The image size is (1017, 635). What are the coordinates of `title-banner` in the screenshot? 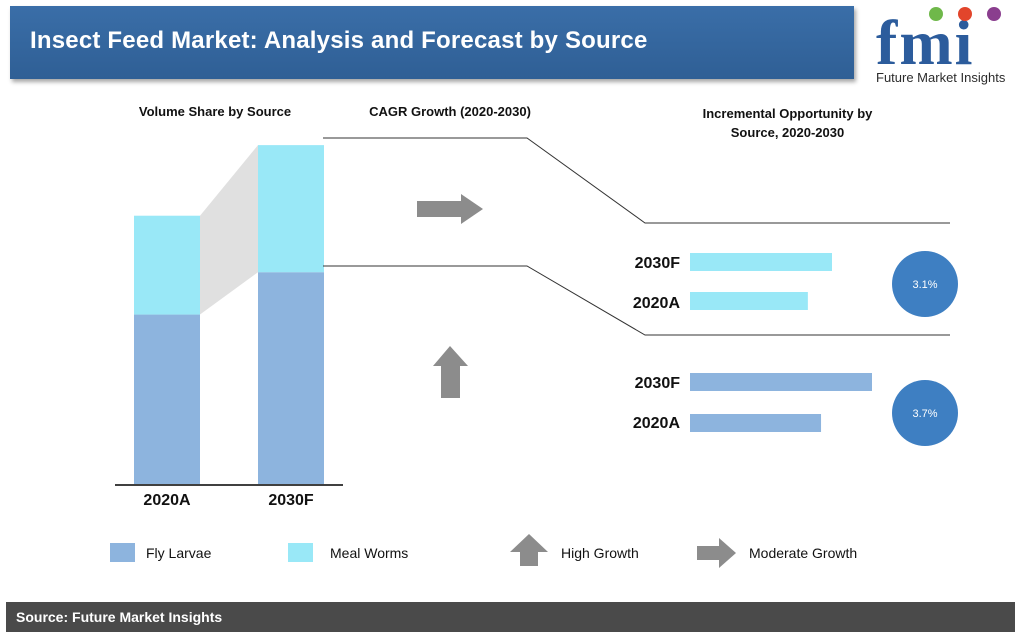 It's located at (432, 42).